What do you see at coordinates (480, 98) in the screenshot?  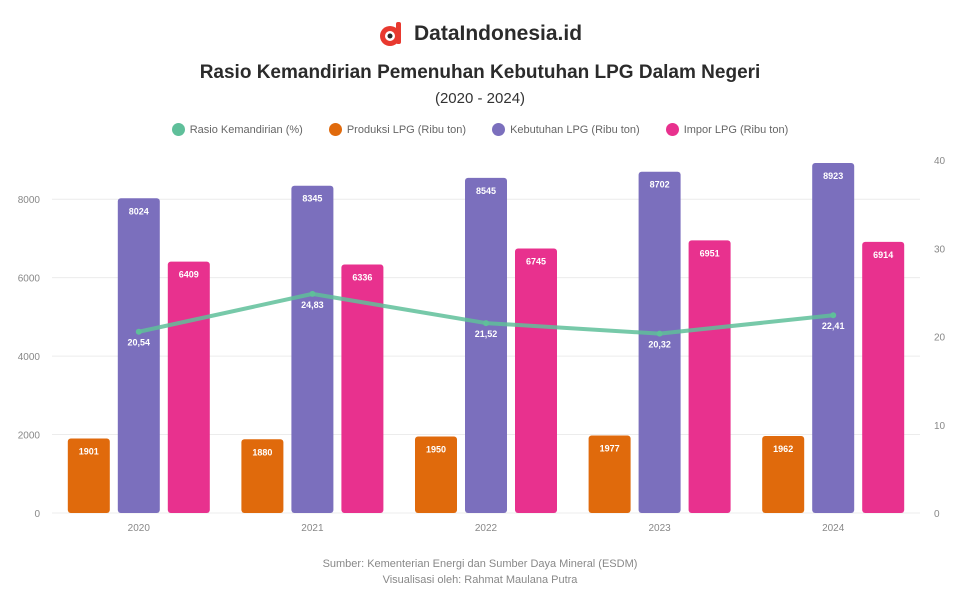 I see `chart-subtitle: (2020 - 2024)` at bounding box center [480, 98].